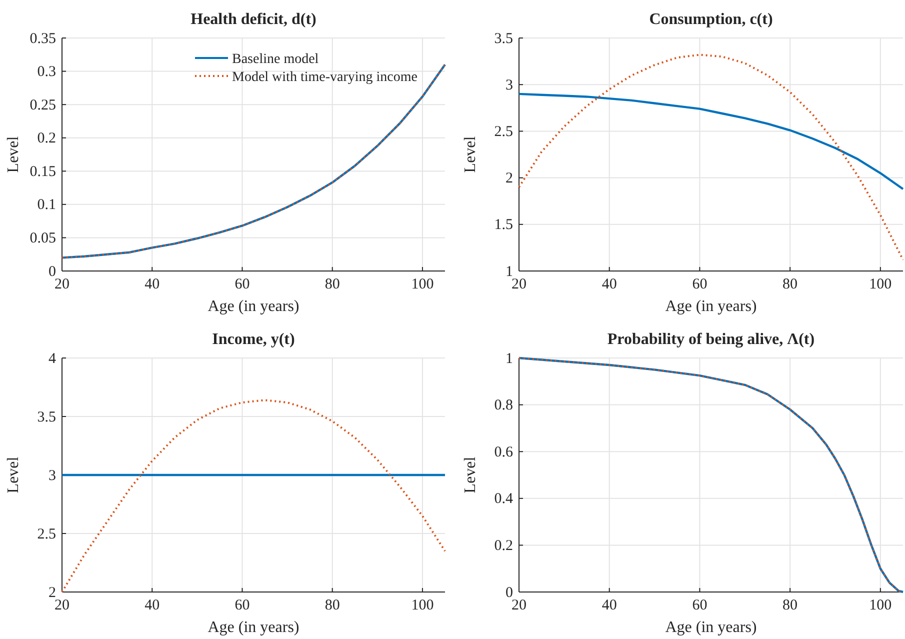 This screenshot has height=639, width=905. Describe the element at coordinates (52, 358) in the screenshot. I see `y-tick-label: 4` at that location.